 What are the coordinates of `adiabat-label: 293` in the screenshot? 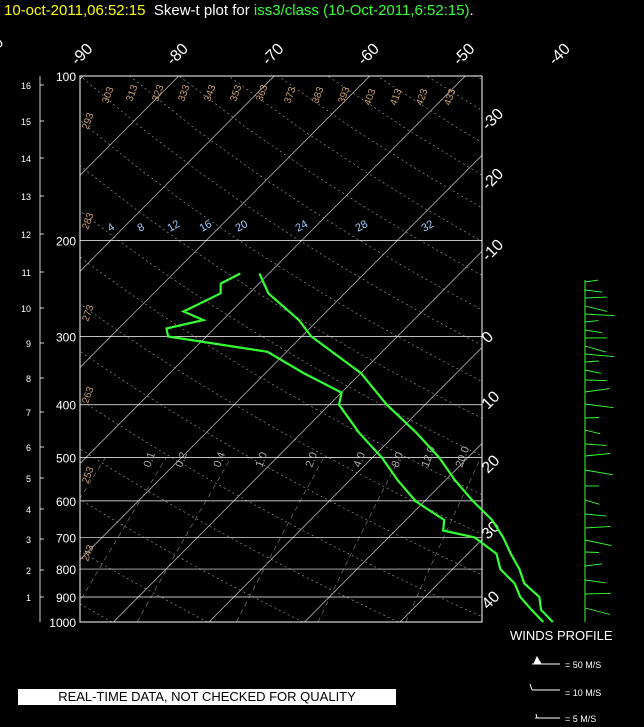 It's located at (88, 121).